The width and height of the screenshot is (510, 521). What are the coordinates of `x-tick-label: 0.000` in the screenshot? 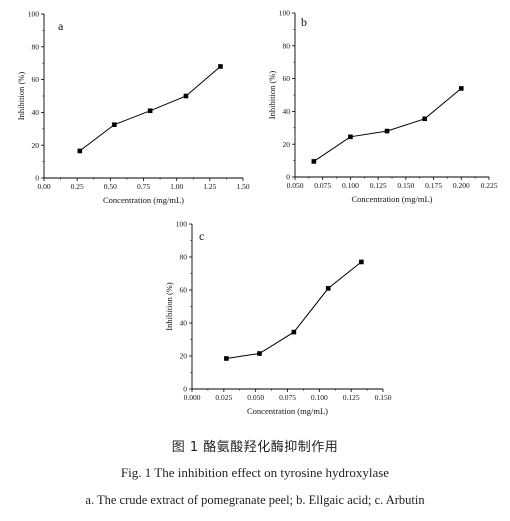 It's located at (192, 397).